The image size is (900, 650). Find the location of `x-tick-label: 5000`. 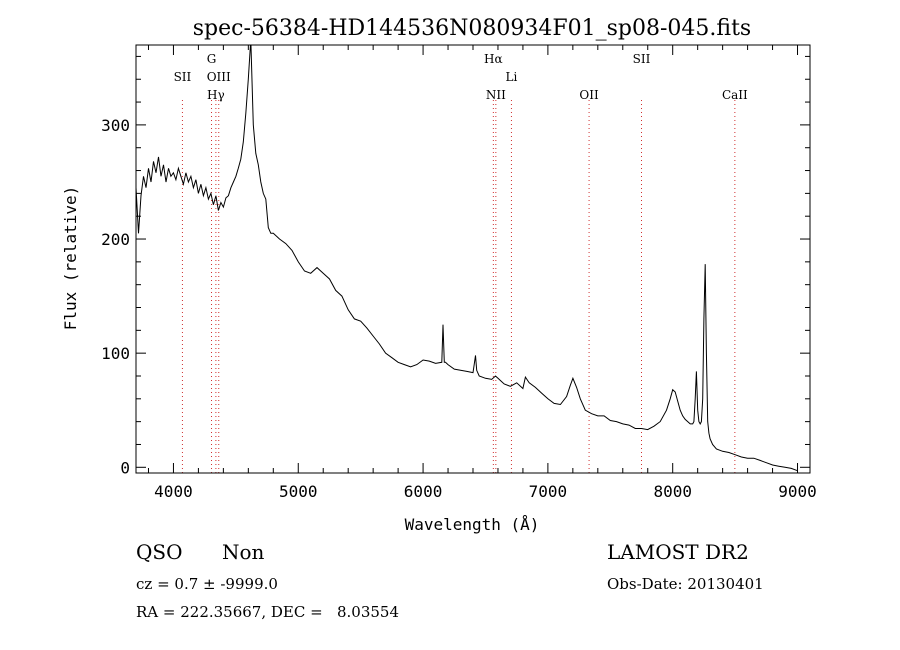

x-tick-label: 5000 is located at coordinates (298, 491).